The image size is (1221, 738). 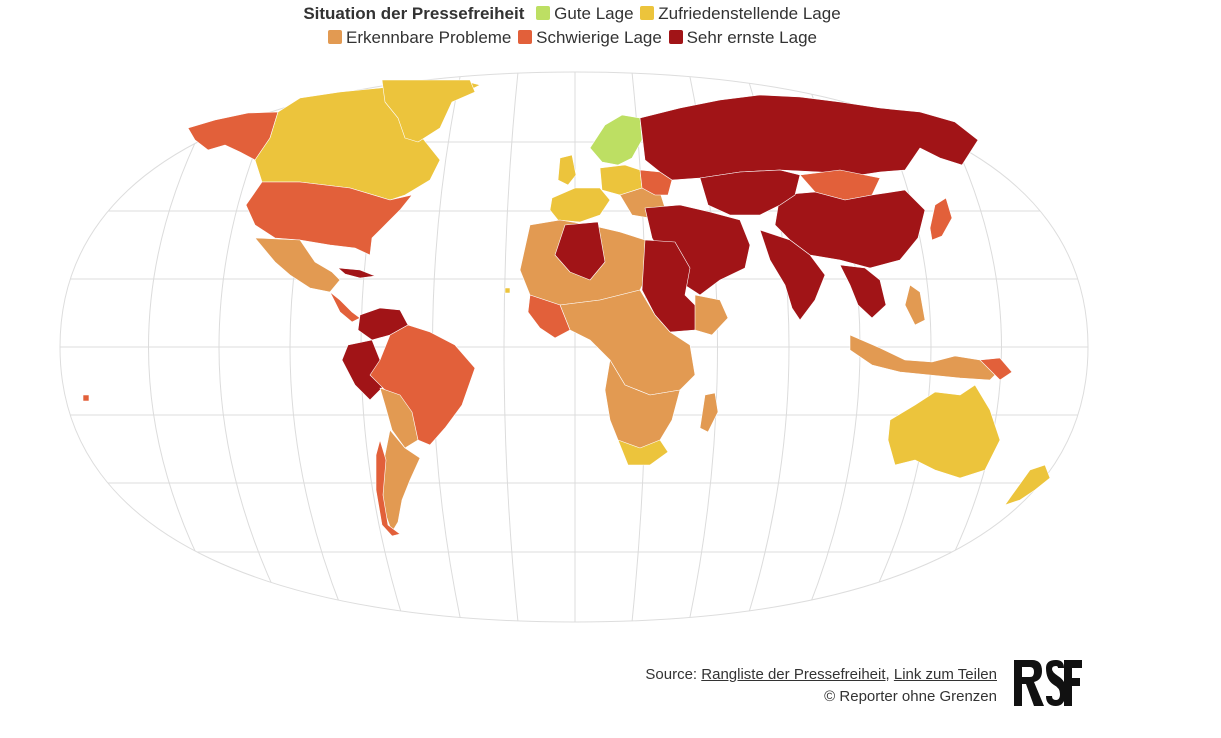 What do you see at coordinates (793, 674) in the screenshot?
I see `source-link: Rangliste der Pressefreiheit` at bounding box center [793, 674].